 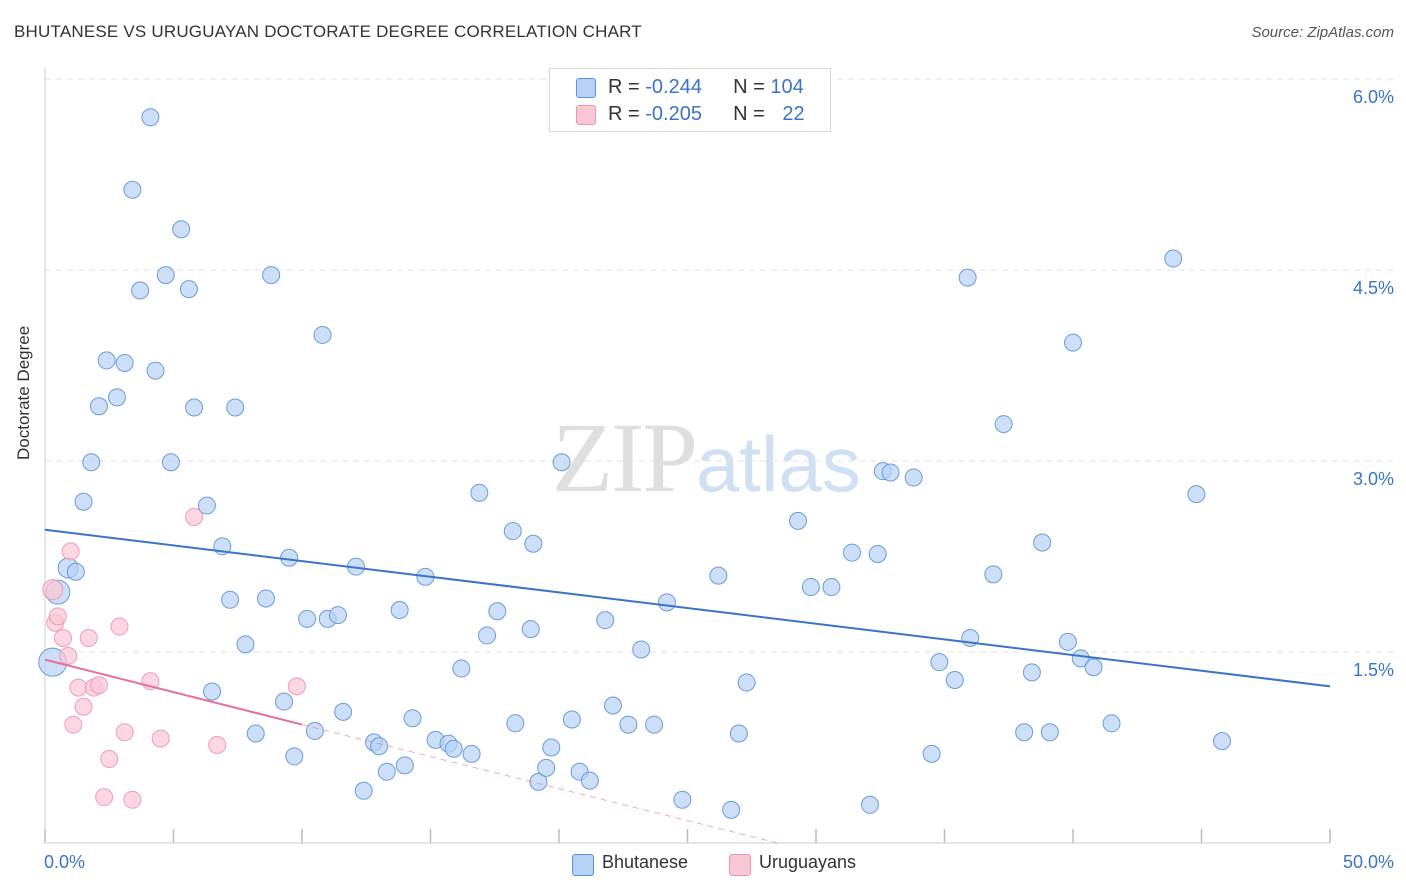 What do you see at coordinates (583, 865) in the screenshot?
I see `legend-swatch-bhutanese` at bounding box center [583, 865].